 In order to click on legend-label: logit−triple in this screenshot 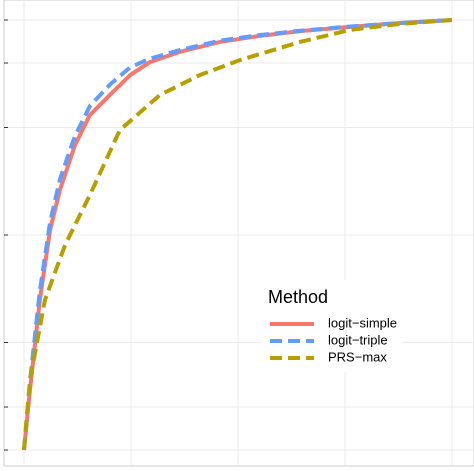, I will do `click(358, 339)`.